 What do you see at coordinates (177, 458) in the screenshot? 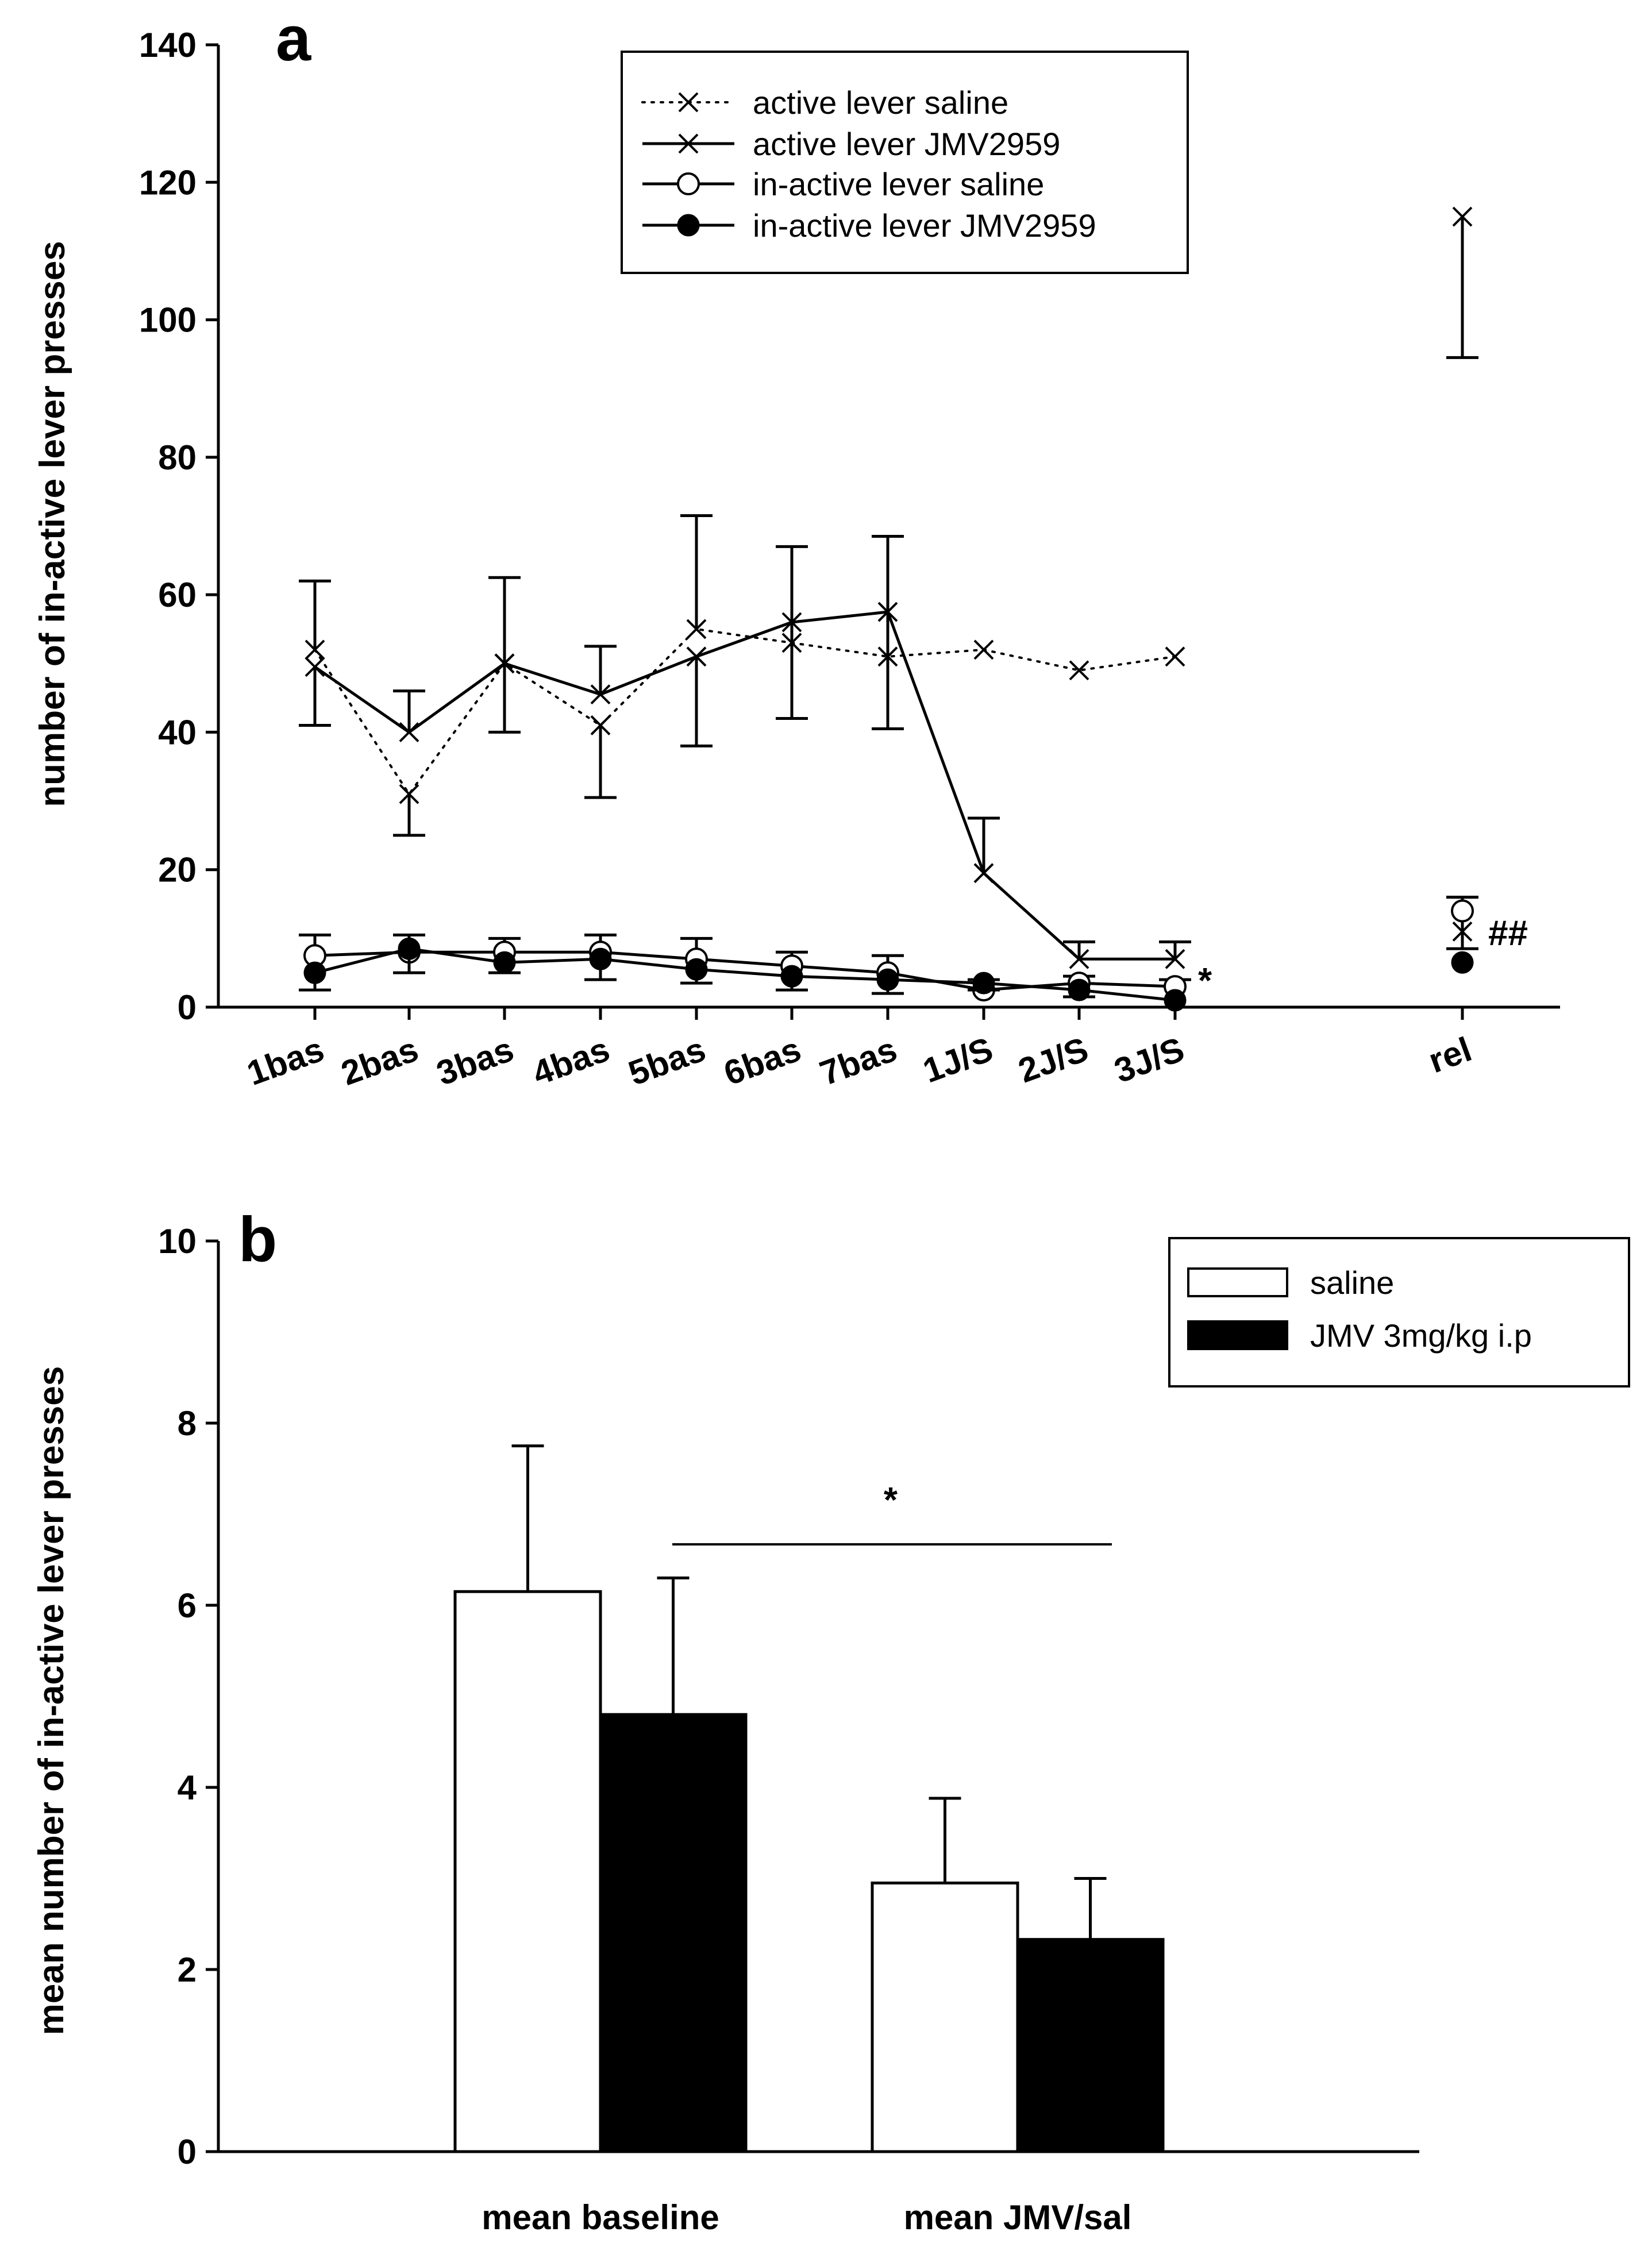
I see `y-tick-label: 80` at bounding box center [177, 458].